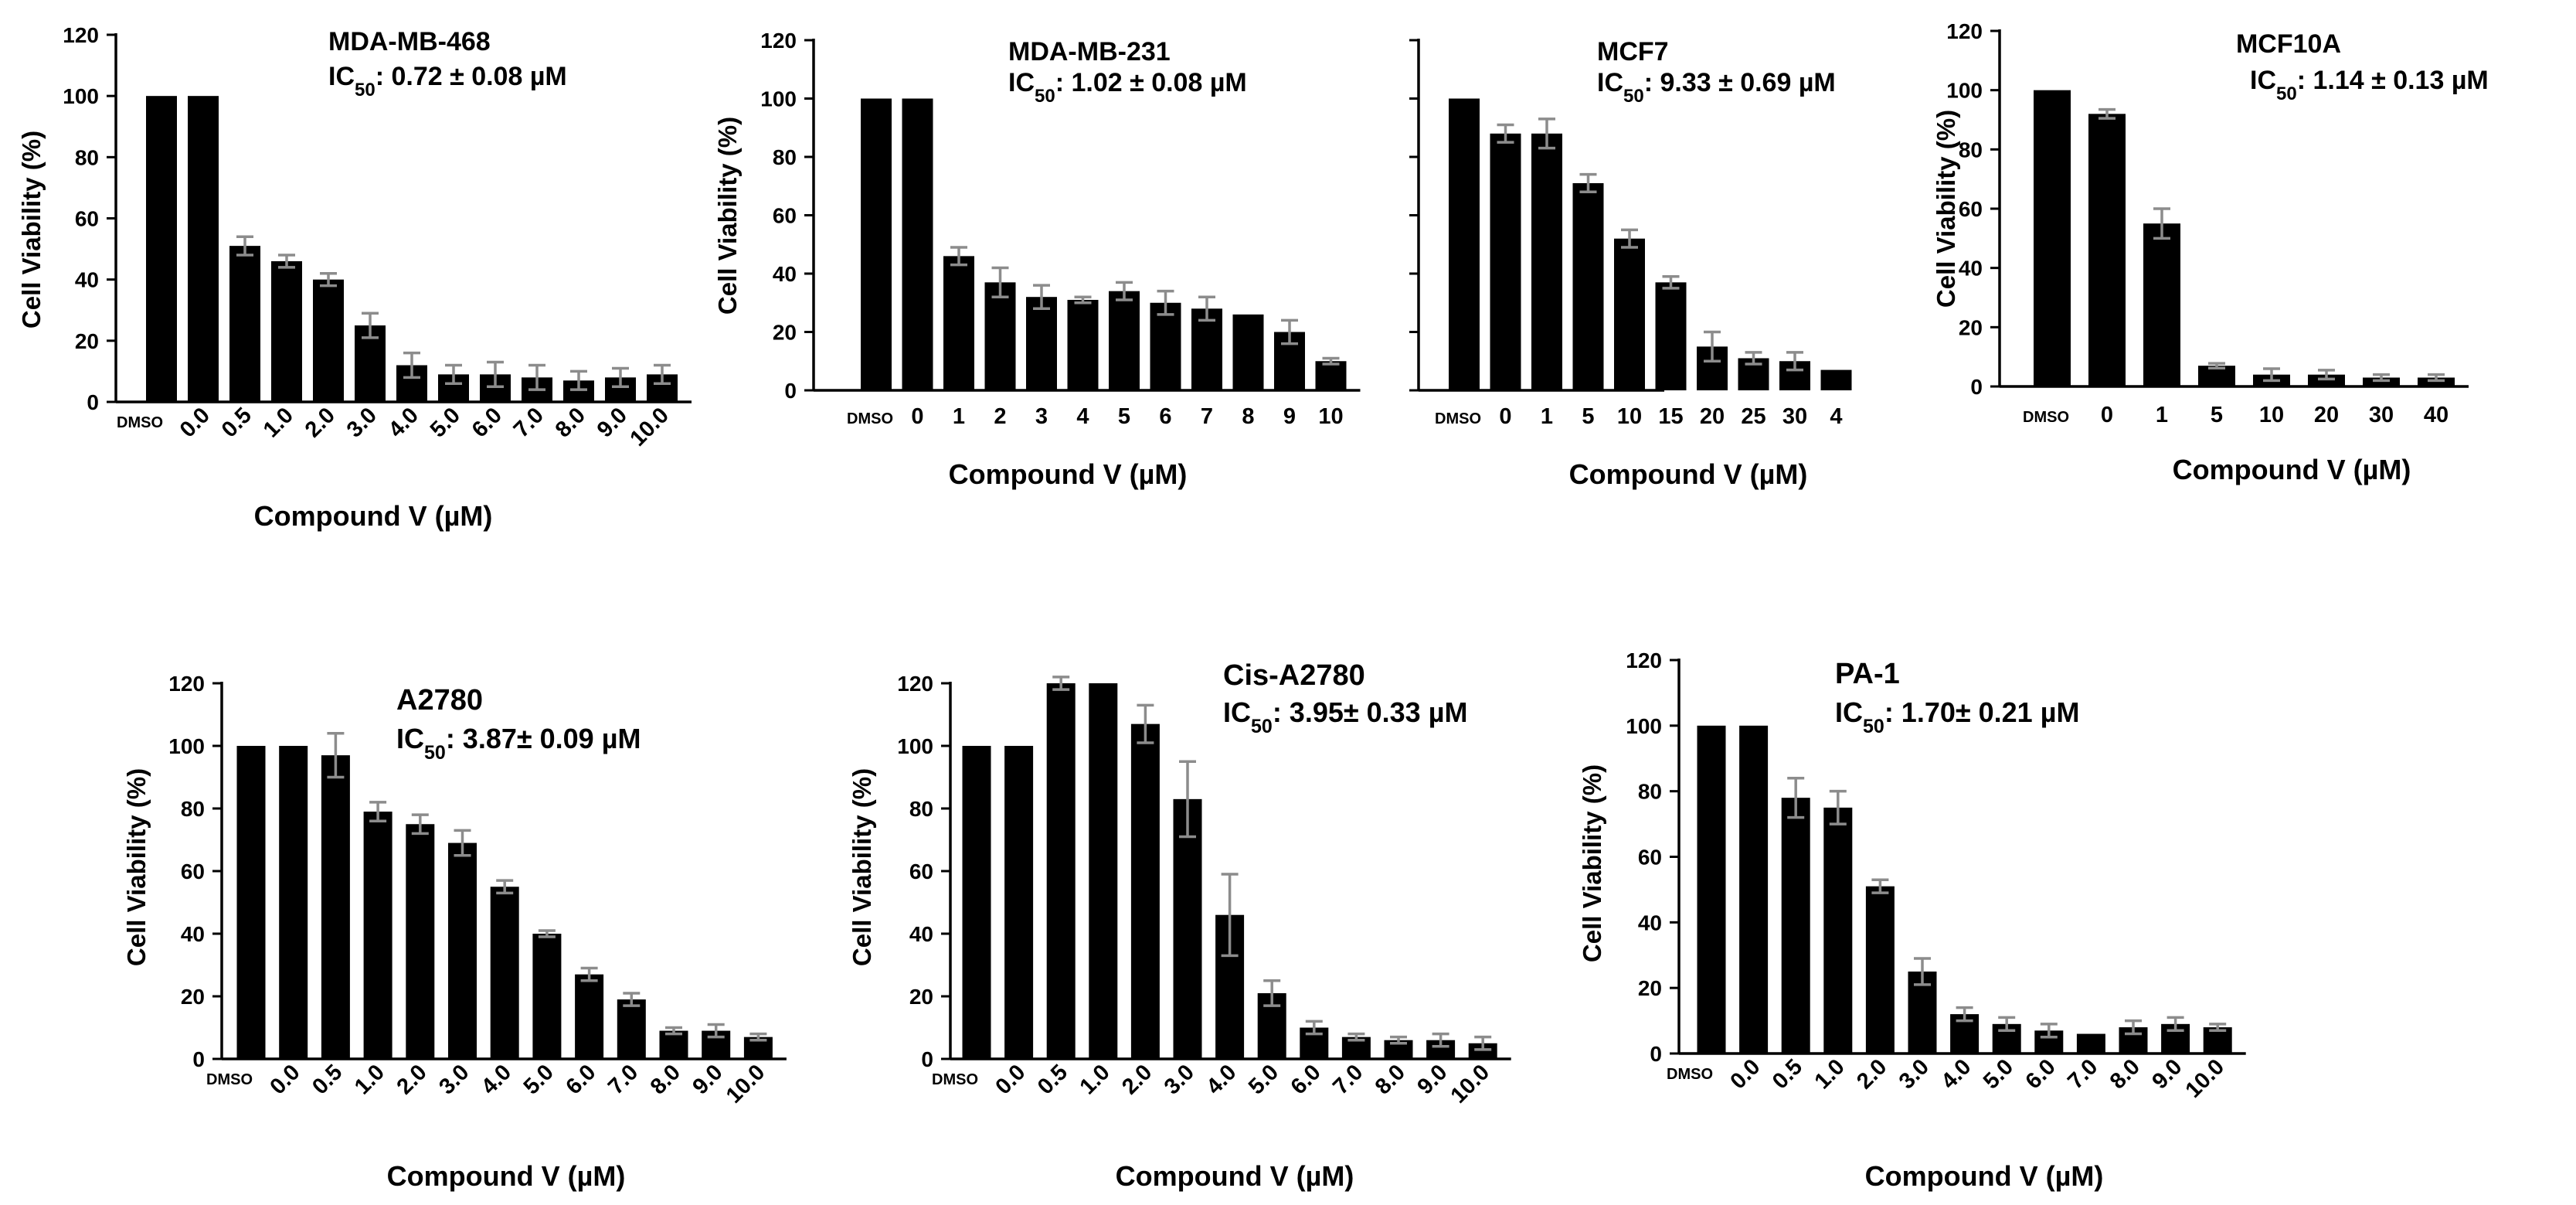 The image size is (2576, 1205). What do you see at coordinates (1370, 712) in the screenshot?
I see `ic50-value: : 3.95± 0.33 µM` at bounding box center [1370, 712].